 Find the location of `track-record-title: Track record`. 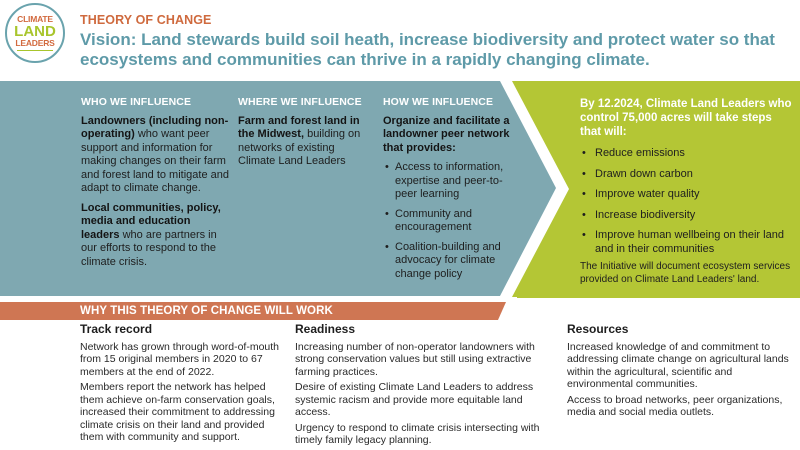

track-record-title: Track record is located at coordinates (116, 329).